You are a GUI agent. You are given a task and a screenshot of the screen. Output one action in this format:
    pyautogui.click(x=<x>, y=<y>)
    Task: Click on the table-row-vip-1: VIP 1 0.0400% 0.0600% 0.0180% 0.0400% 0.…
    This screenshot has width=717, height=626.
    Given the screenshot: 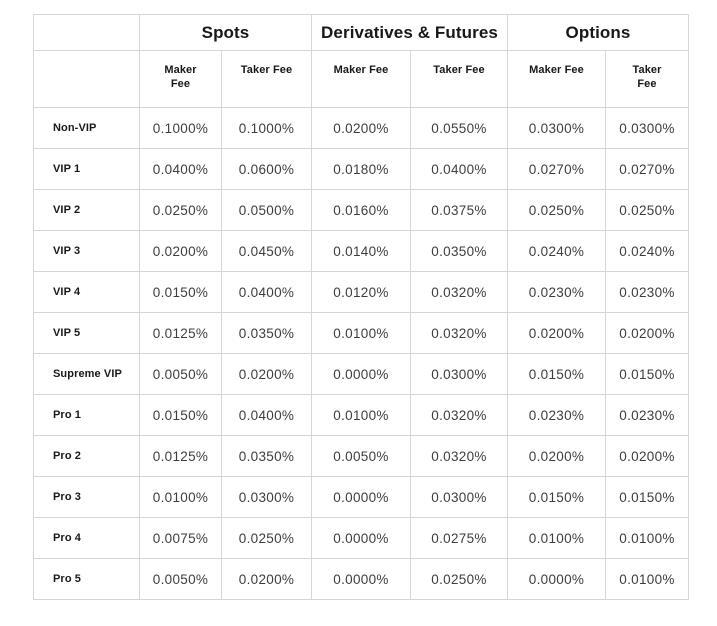 What is the action you would take?
    pyautogui.click(x=361, y=169)
    